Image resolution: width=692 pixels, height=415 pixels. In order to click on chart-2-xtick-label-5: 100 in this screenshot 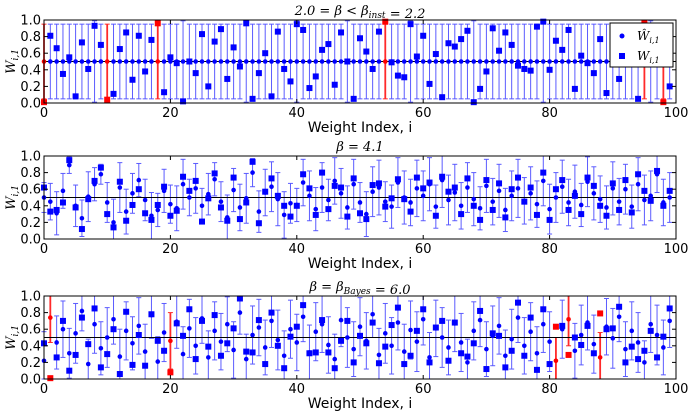, I will do `click(676, 249)`.